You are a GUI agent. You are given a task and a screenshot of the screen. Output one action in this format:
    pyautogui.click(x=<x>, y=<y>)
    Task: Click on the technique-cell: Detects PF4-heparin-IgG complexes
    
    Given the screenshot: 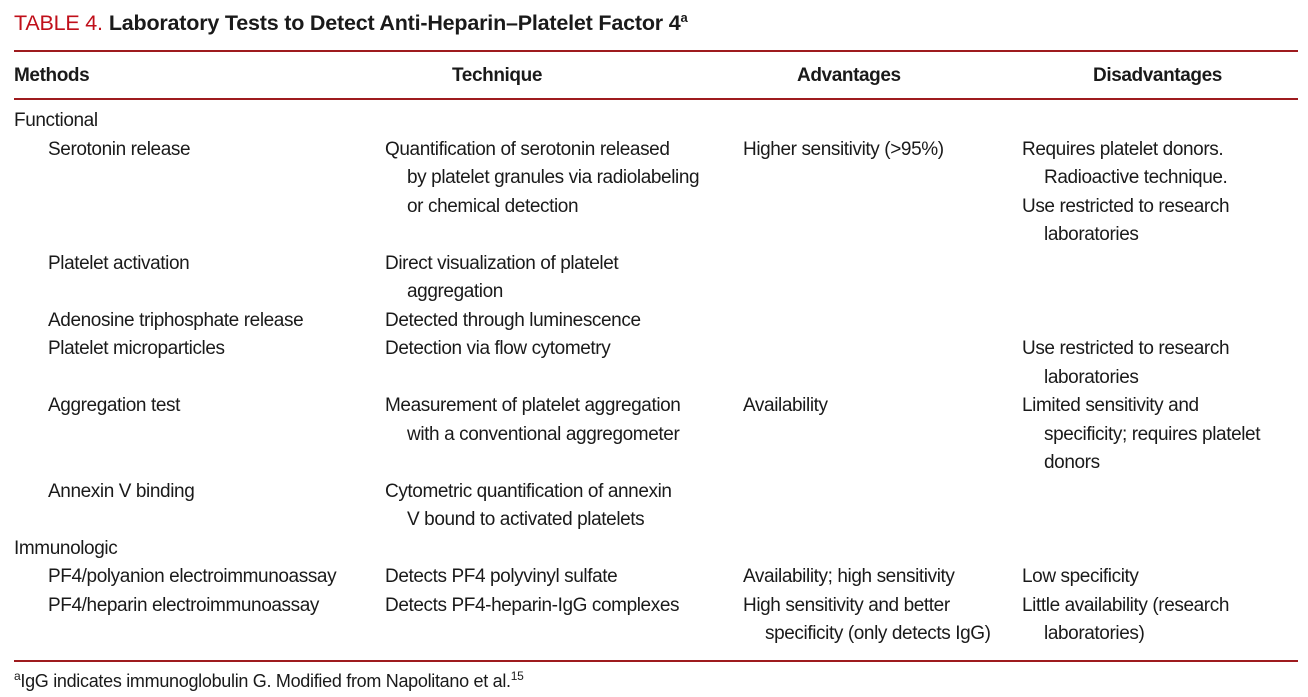 What is the action you would take?
    pyautogui.click(x=564, y=620)
    